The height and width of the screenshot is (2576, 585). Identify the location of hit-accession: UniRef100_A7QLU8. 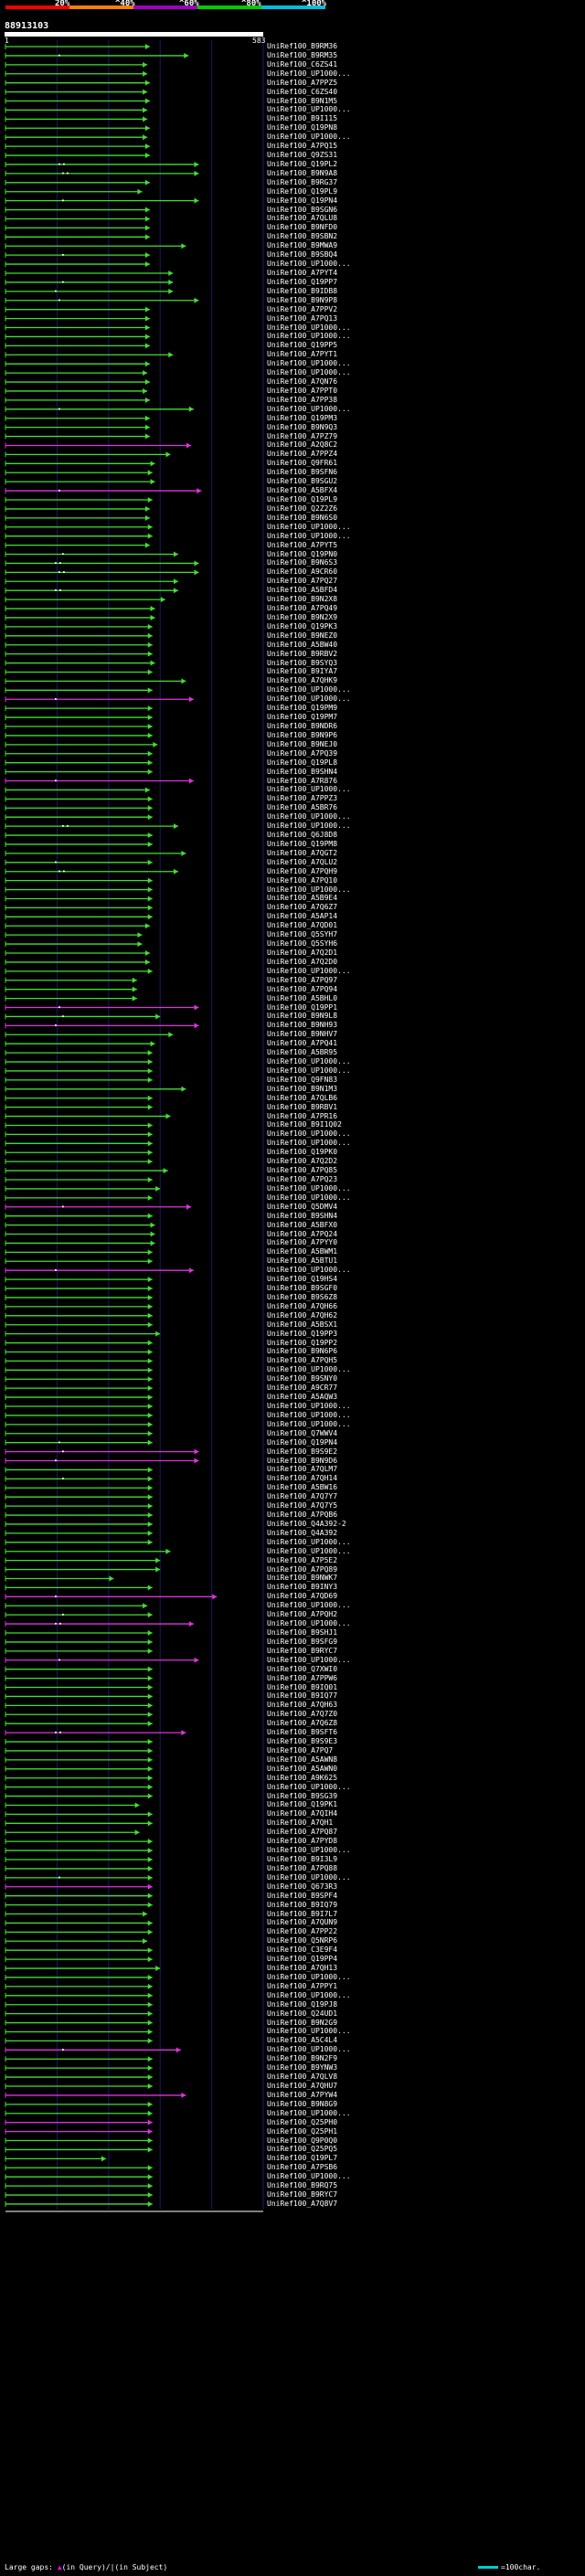
(302, 218).